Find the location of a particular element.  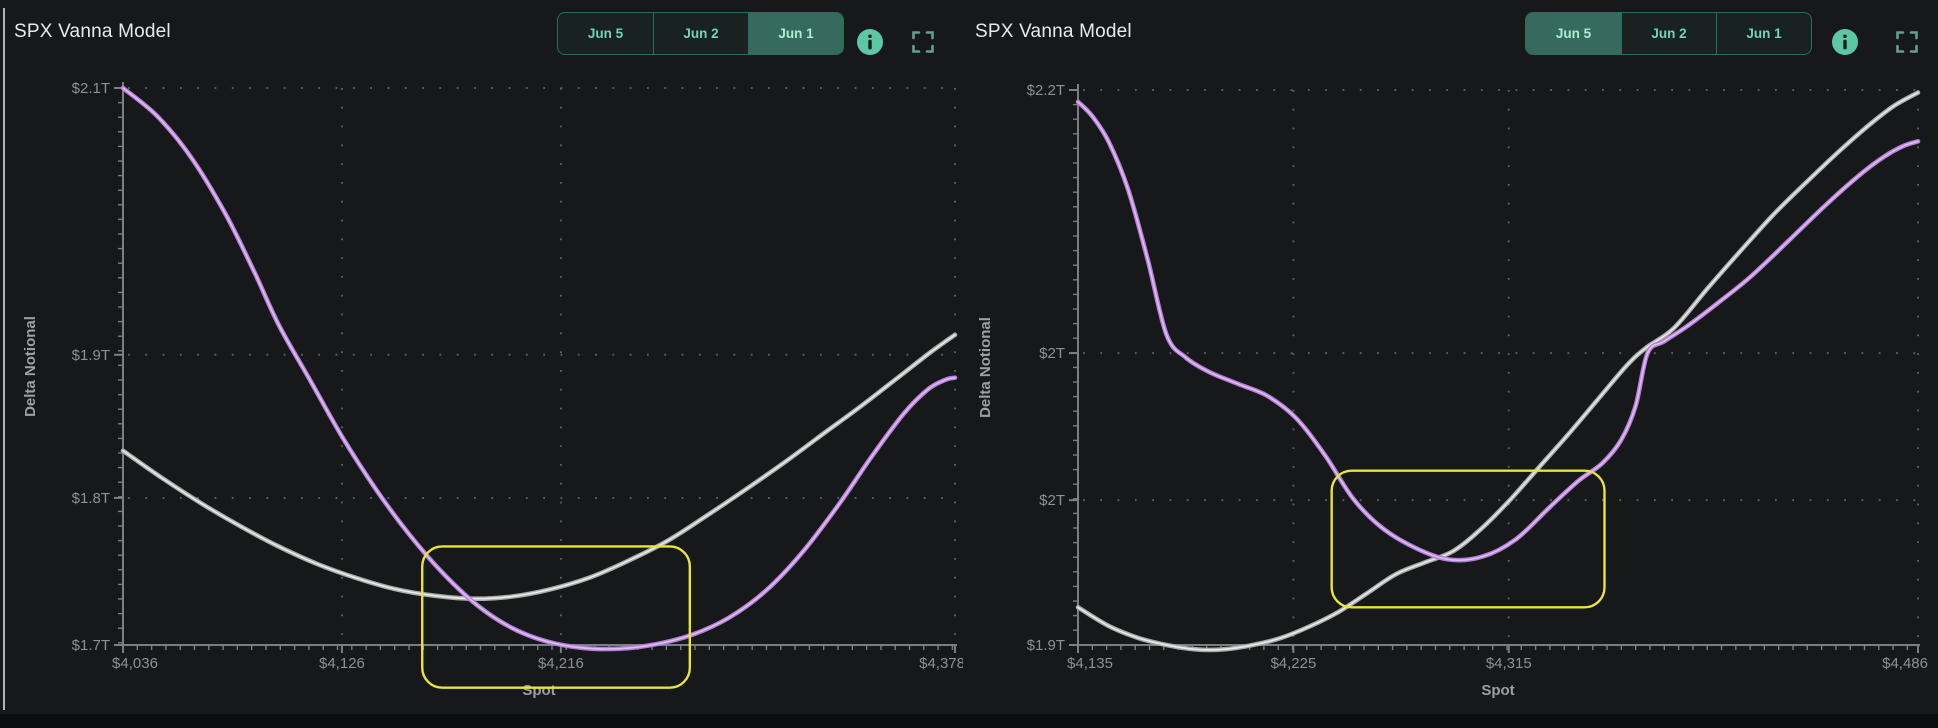

svg-text: $4,378 is located at coordinates (941, 663).